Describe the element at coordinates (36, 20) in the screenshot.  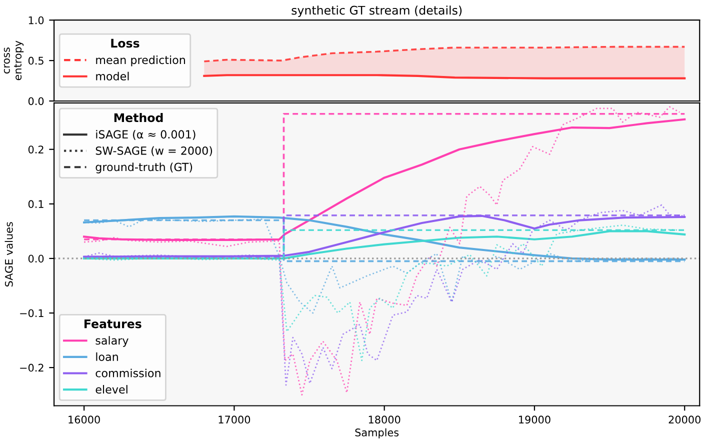
I see `y-tick-label: 1.0` at that location.